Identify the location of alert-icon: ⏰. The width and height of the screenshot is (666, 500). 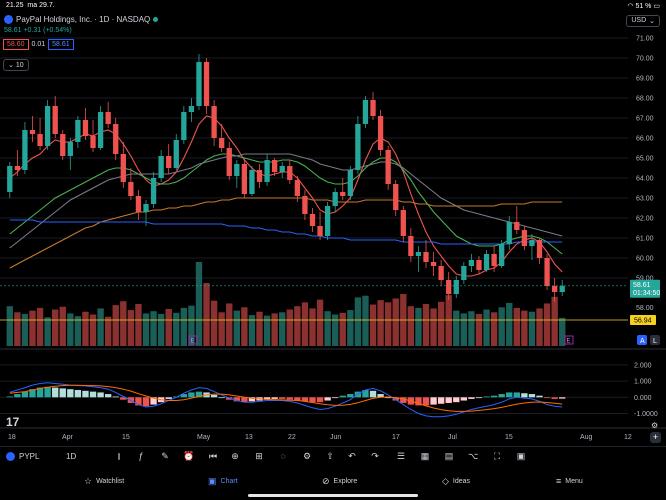
(189, 456).